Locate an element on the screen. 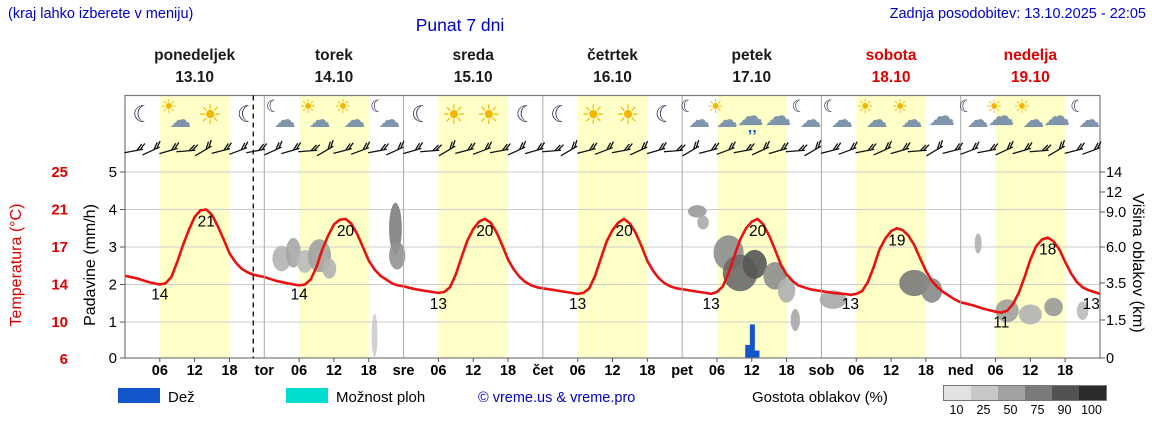 Image resolution: width=1152 pixels, height=443 pixels. temp-tick-label: 6 is located at coordinates (64, 359).